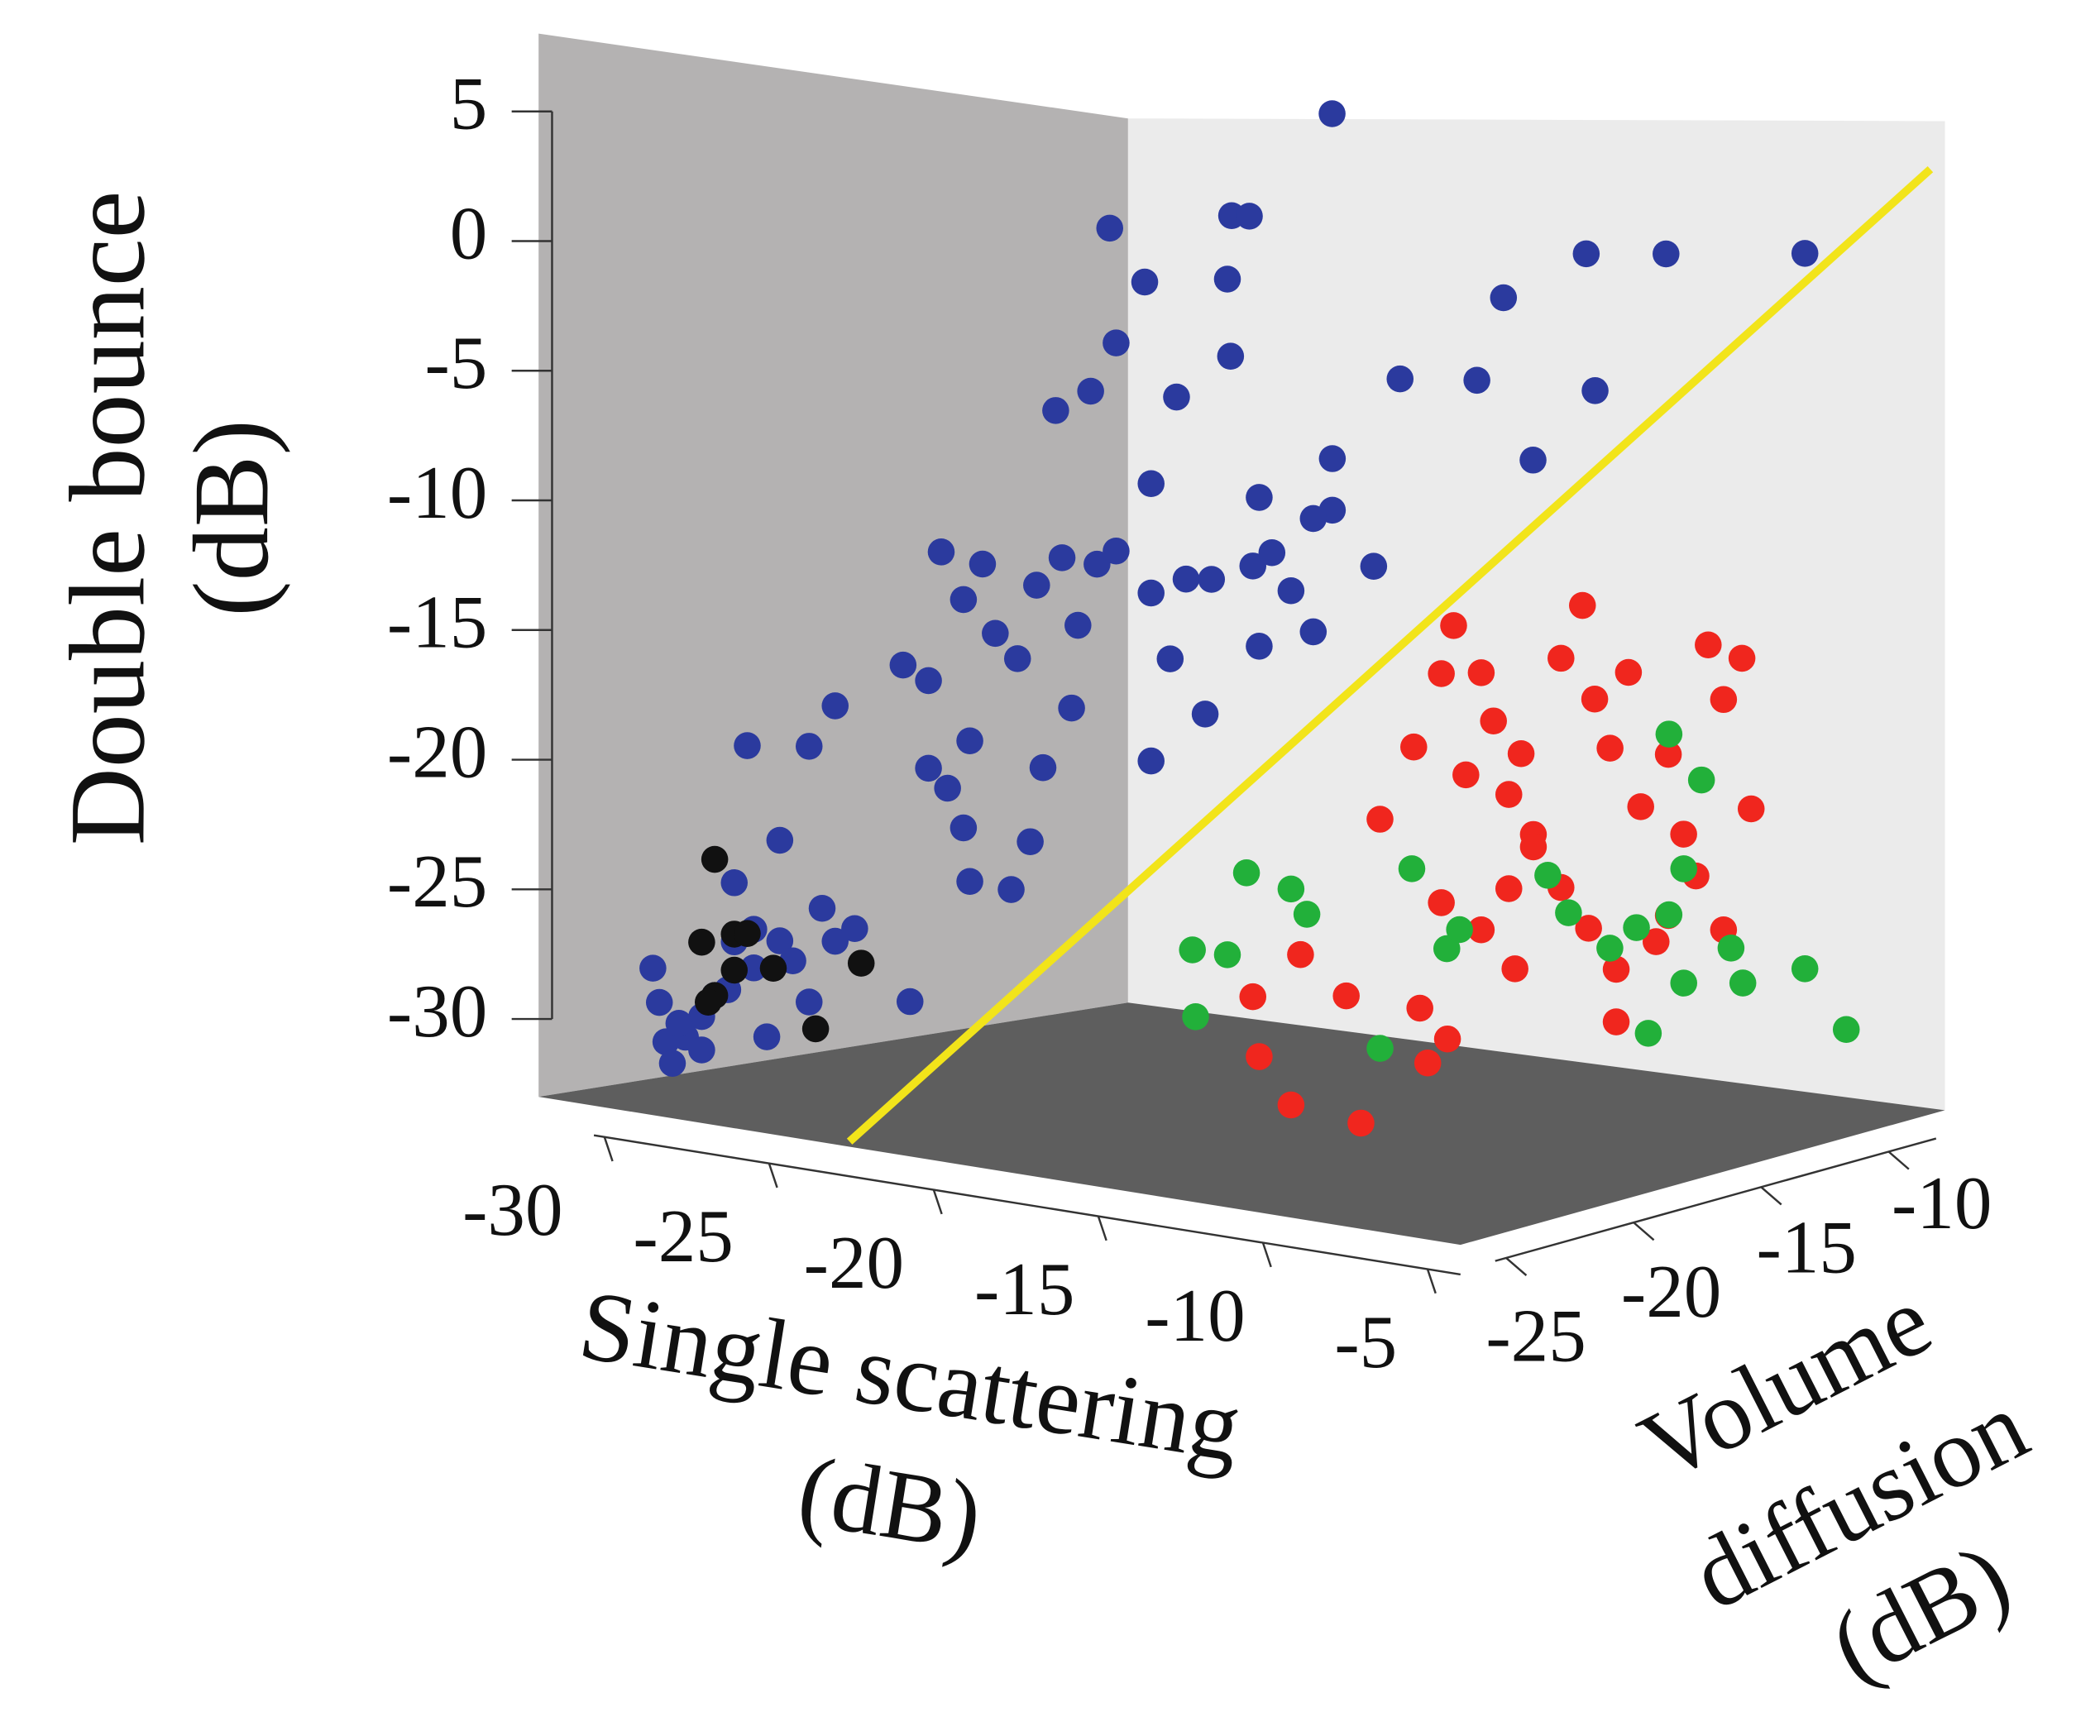  What do you see at coordinates (1365, 1342) in the screenshot?
I see `x-tick-label: -5` at bounding box center [1365, 1342].